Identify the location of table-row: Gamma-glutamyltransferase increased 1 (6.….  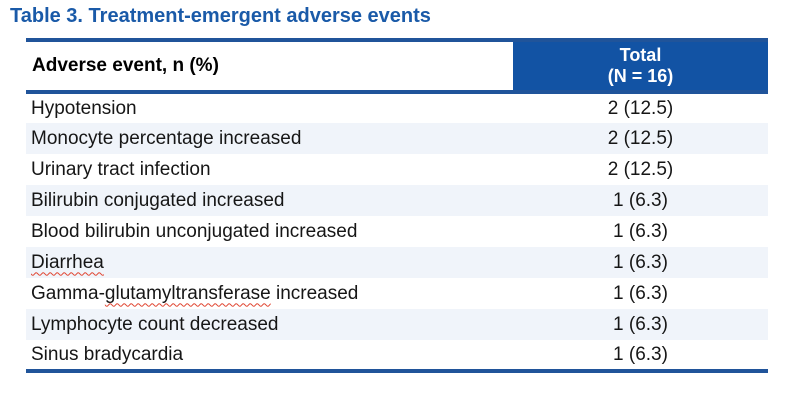
(397, 293).